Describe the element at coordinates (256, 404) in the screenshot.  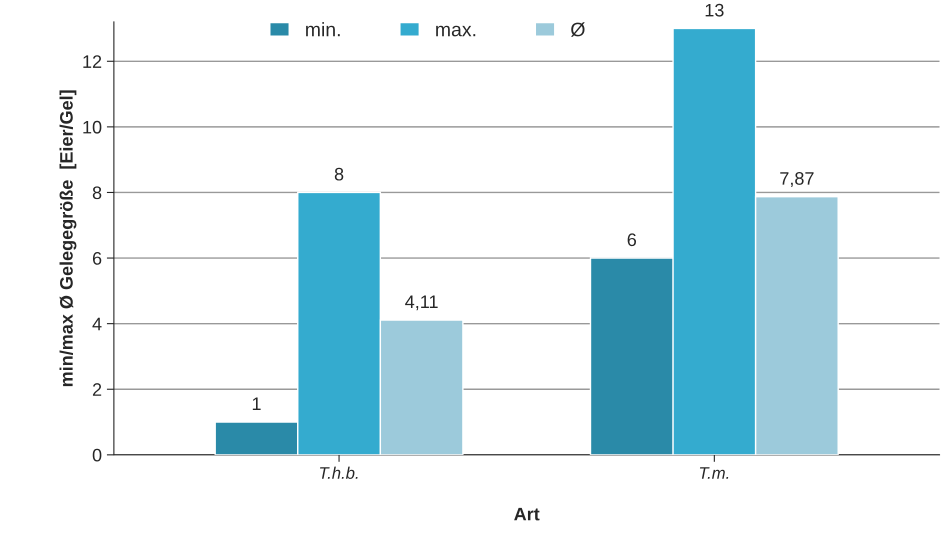
I see `data-label: 1` at that location.